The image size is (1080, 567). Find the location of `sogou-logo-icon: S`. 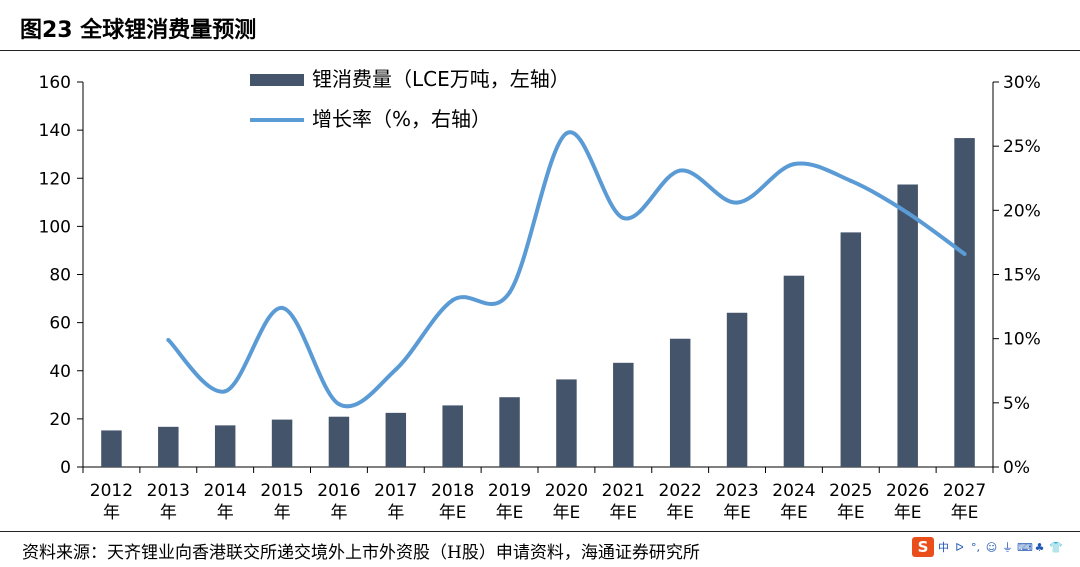

sogou-logo-icon: S is located at coordinates (923, 547).